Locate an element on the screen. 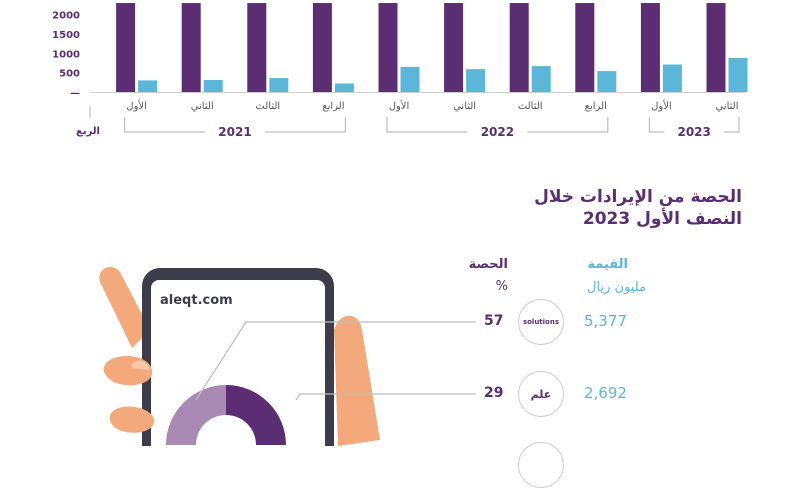 The height and width of the screenshot is (488, 792). value-solutions: 5,377 is located at coordinates (605, 321).